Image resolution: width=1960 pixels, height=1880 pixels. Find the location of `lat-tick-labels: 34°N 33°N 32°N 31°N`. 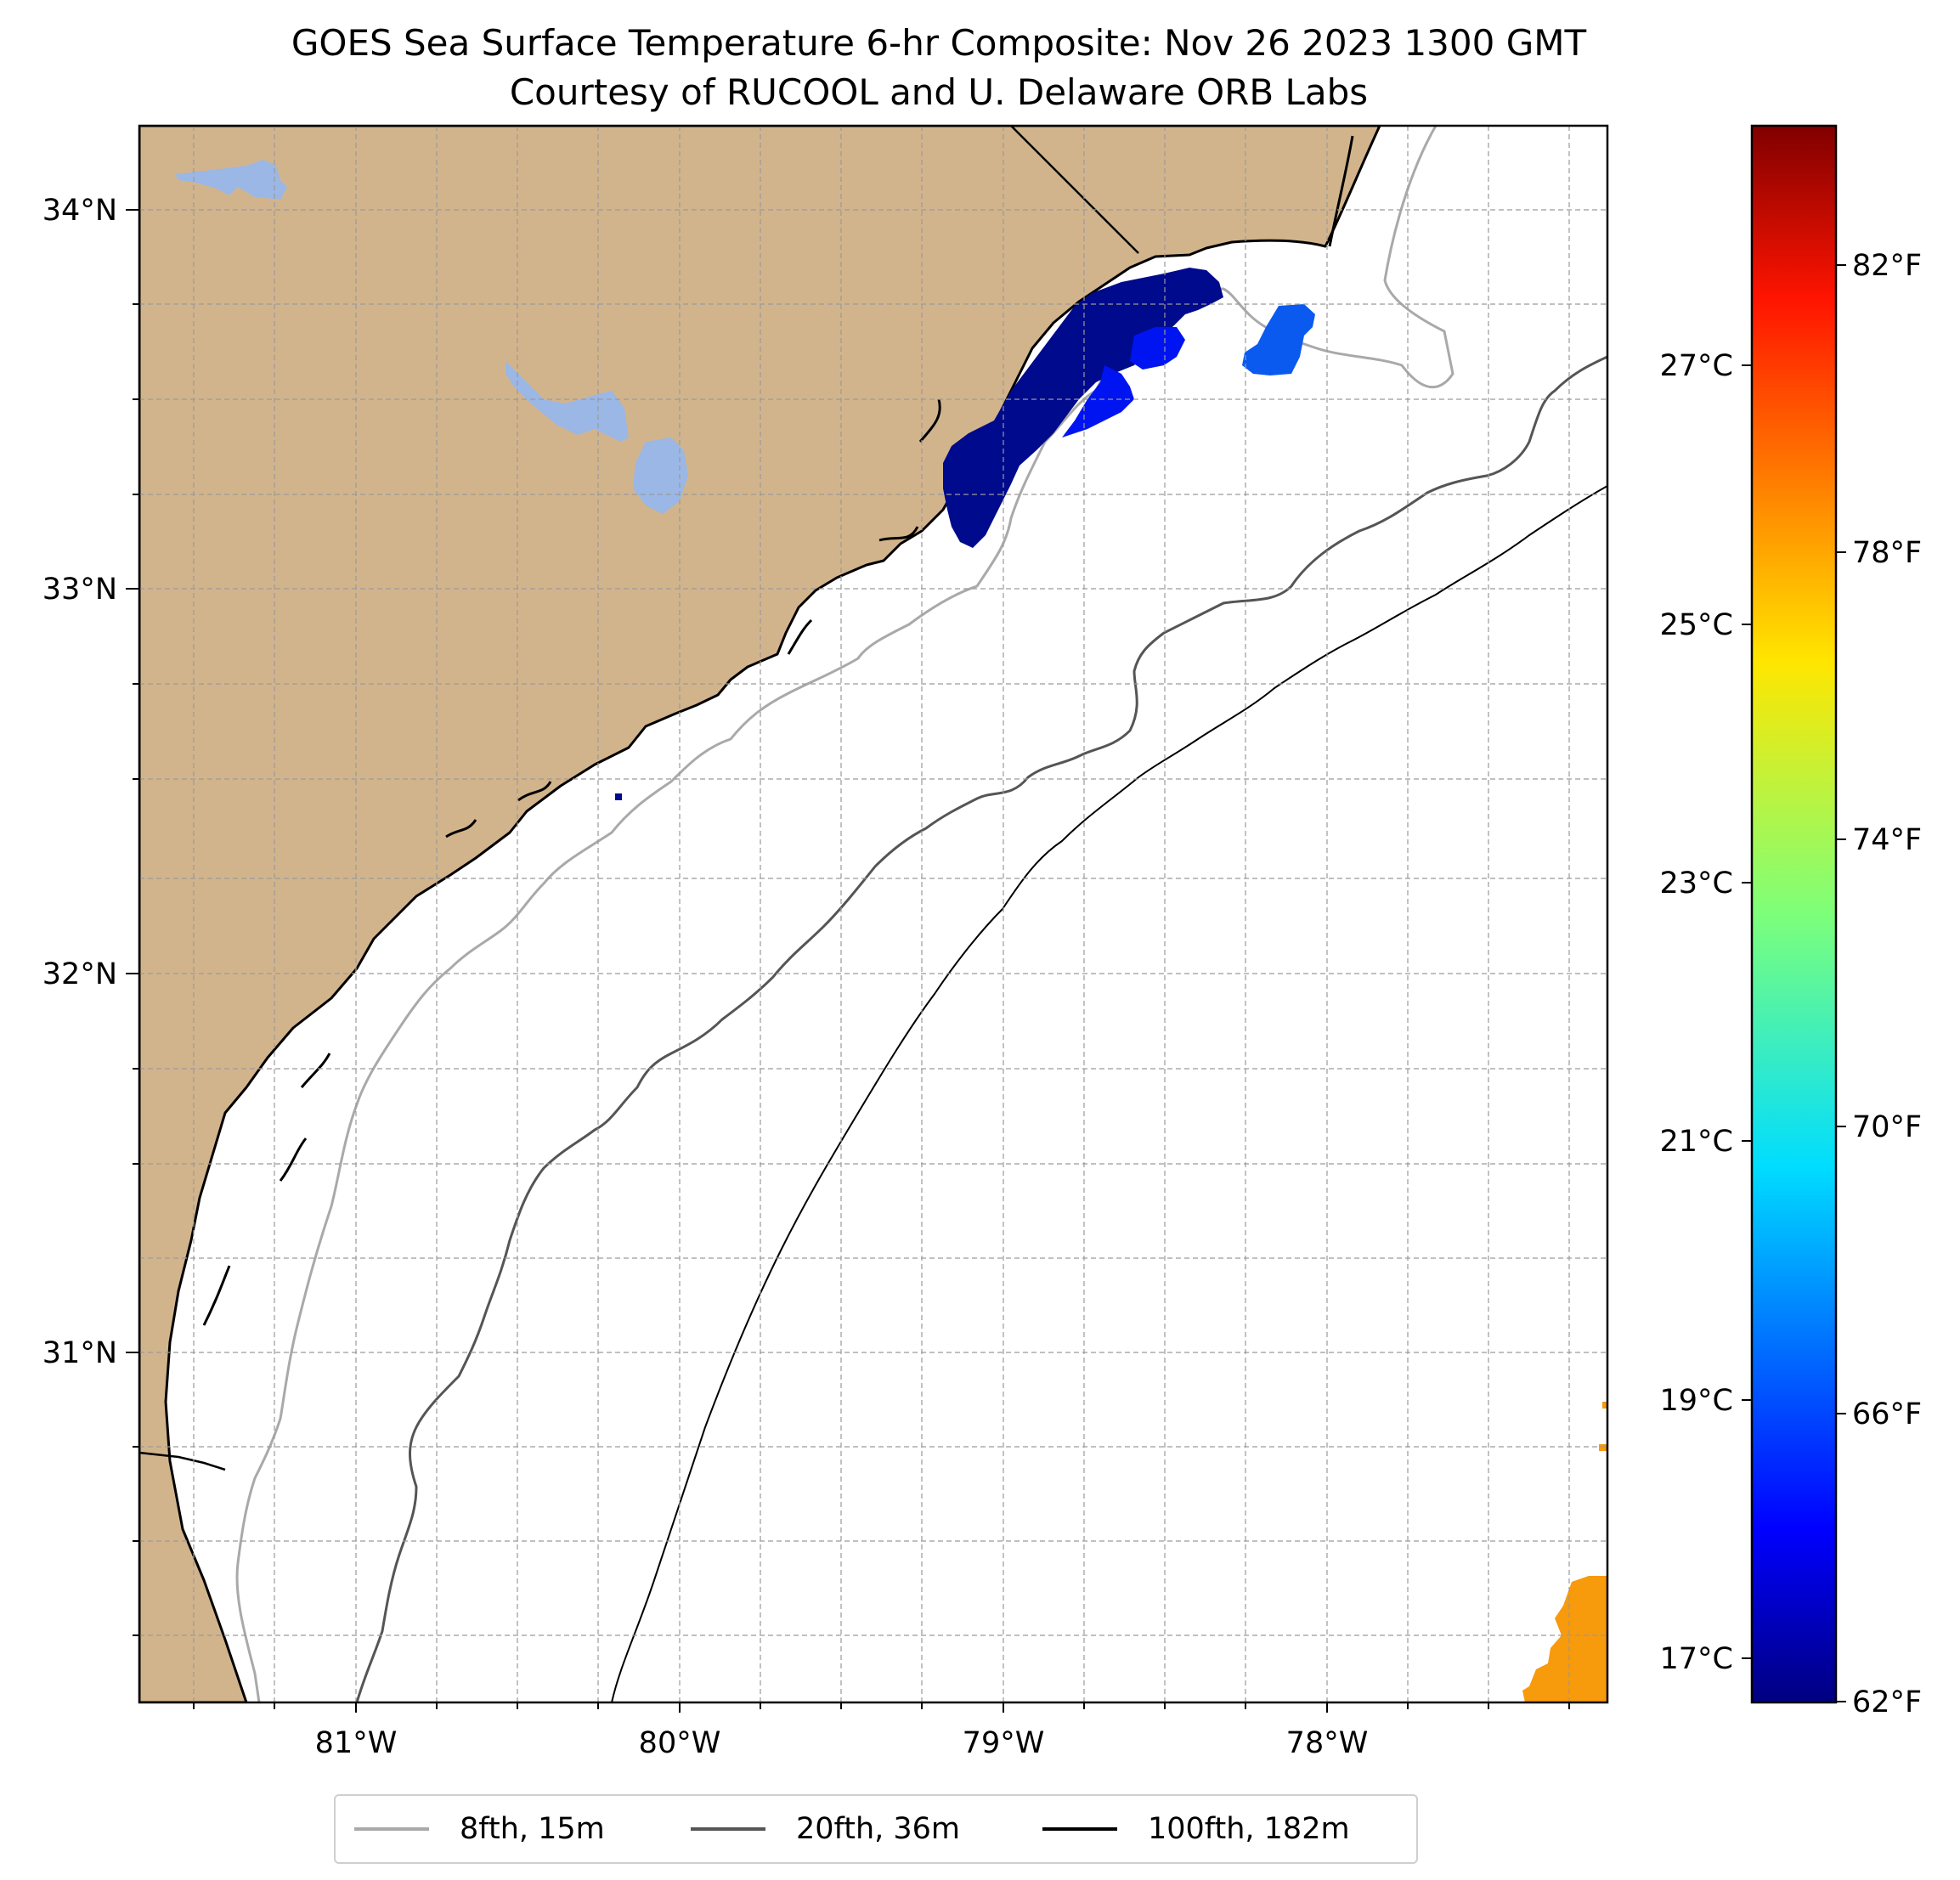

lat-tick-labels: 34°N 33°N 32°N 31°N is located at coordinates (80, 782).